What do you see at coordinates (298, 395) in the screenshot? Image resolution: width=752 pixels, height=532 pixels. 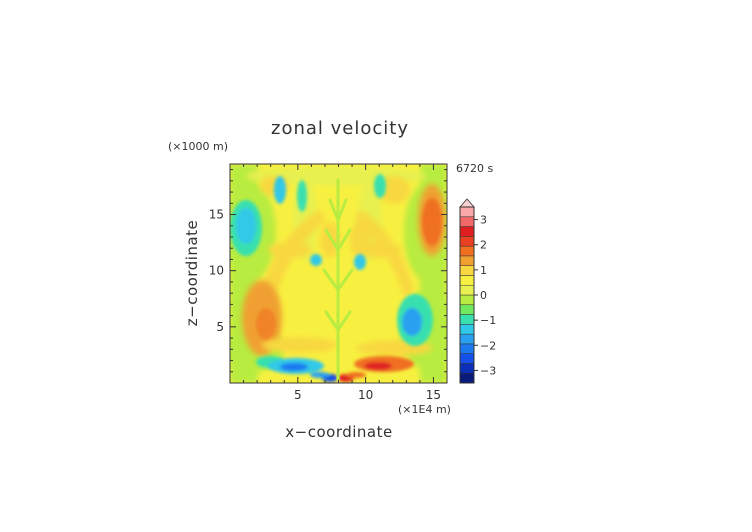 I see `x-tick-label: 5` at bounding box center [298, 395].